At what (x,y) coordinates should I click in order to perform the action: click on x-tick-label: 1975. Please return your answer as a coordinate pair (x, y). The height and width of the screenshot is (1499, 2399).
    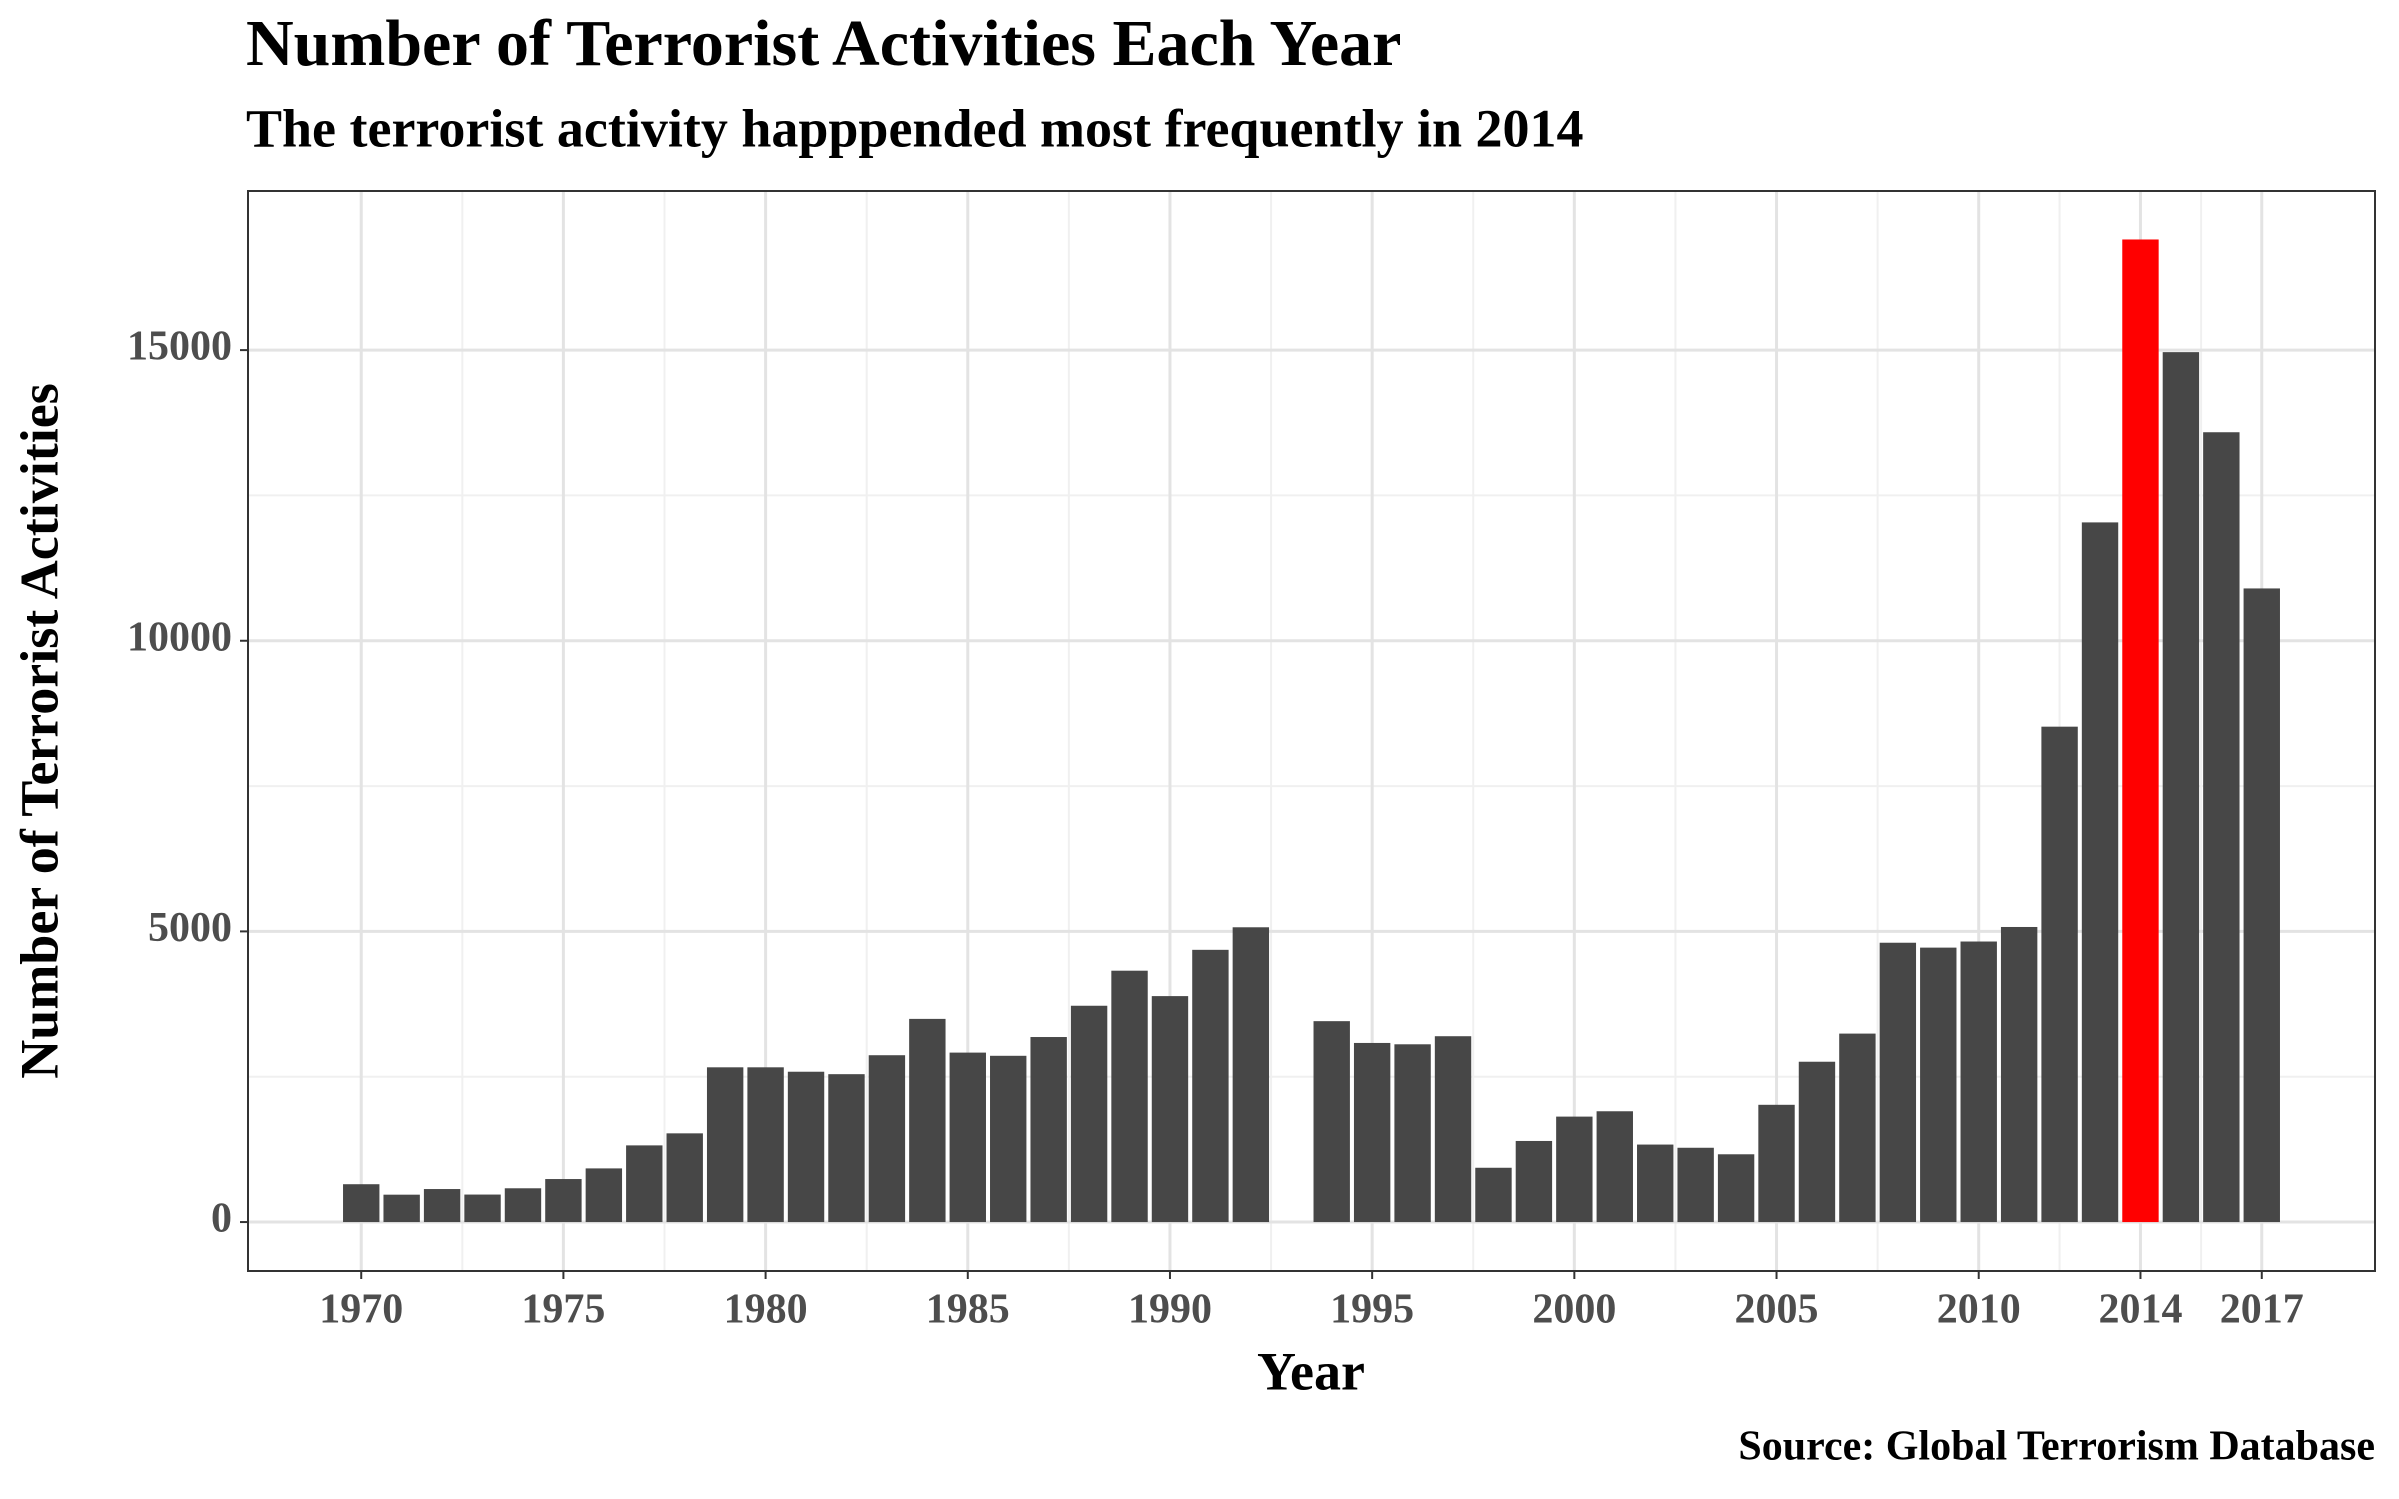
    Looking at the image, I should click on (563, 1310).